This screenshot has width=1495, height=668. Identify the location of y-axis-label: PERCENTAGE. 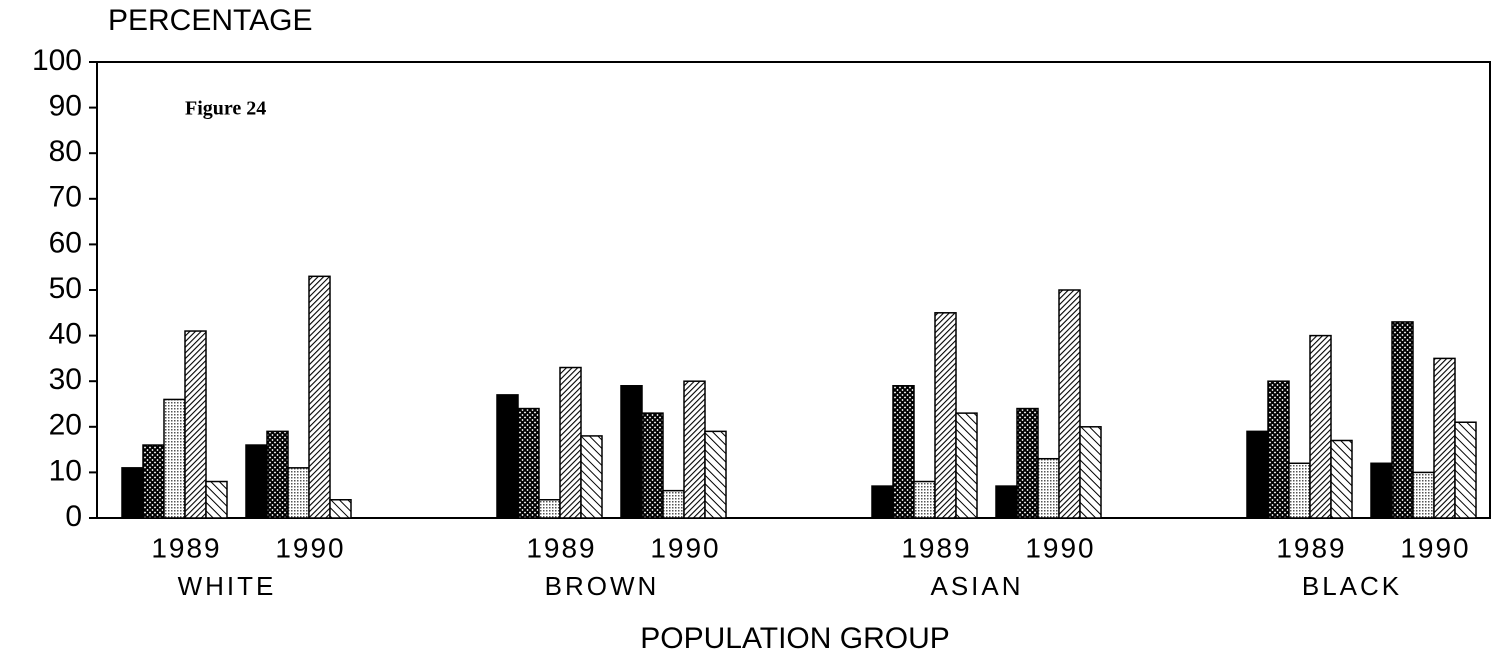
(210, 20).